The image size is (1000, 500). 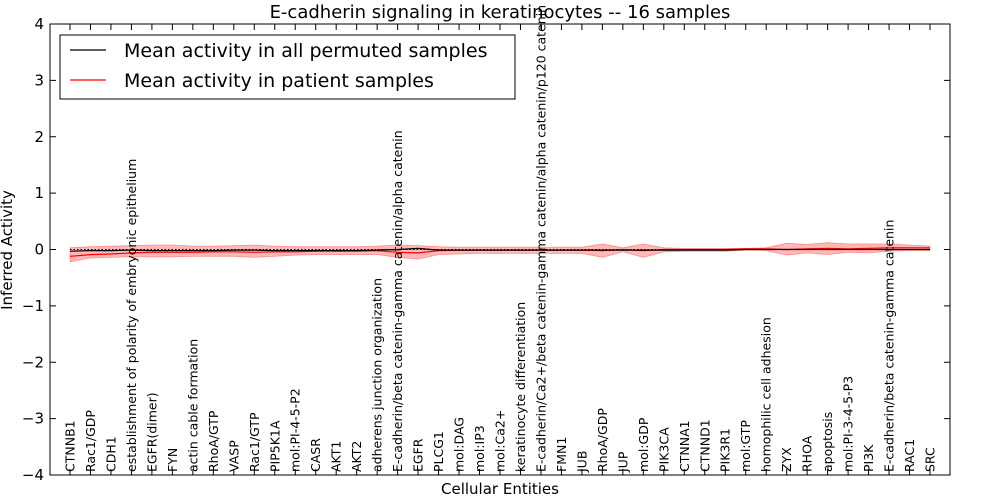 What do you see at coordinates (827, 442) in the screenshot?
I see `x-category-label: apoptosis` at bounding box center [827, 442].